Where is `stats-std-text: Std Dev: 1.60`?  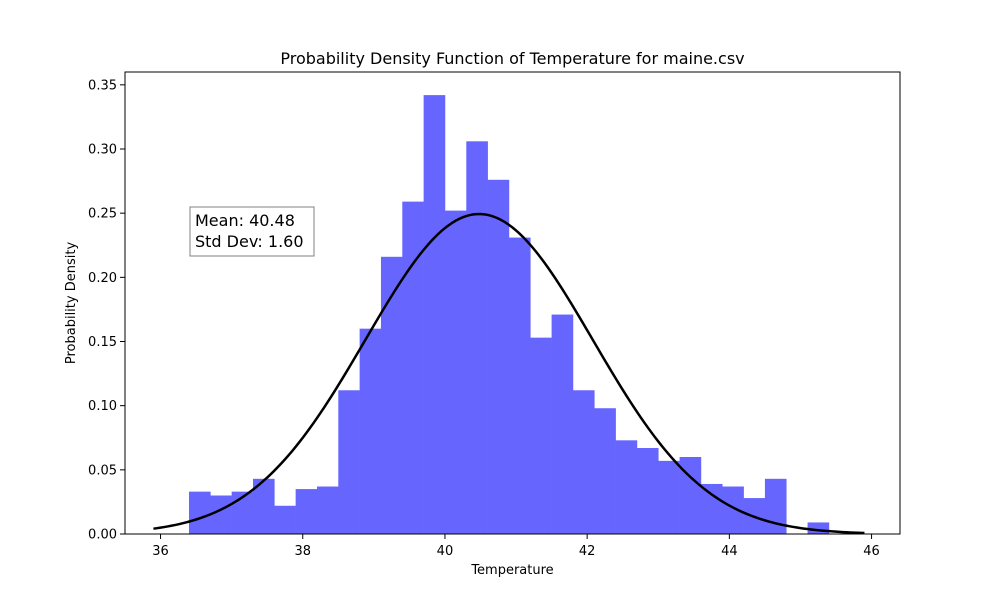
stats-std-text: Std Dev: 1.60 is located at coordinates (249, 241).